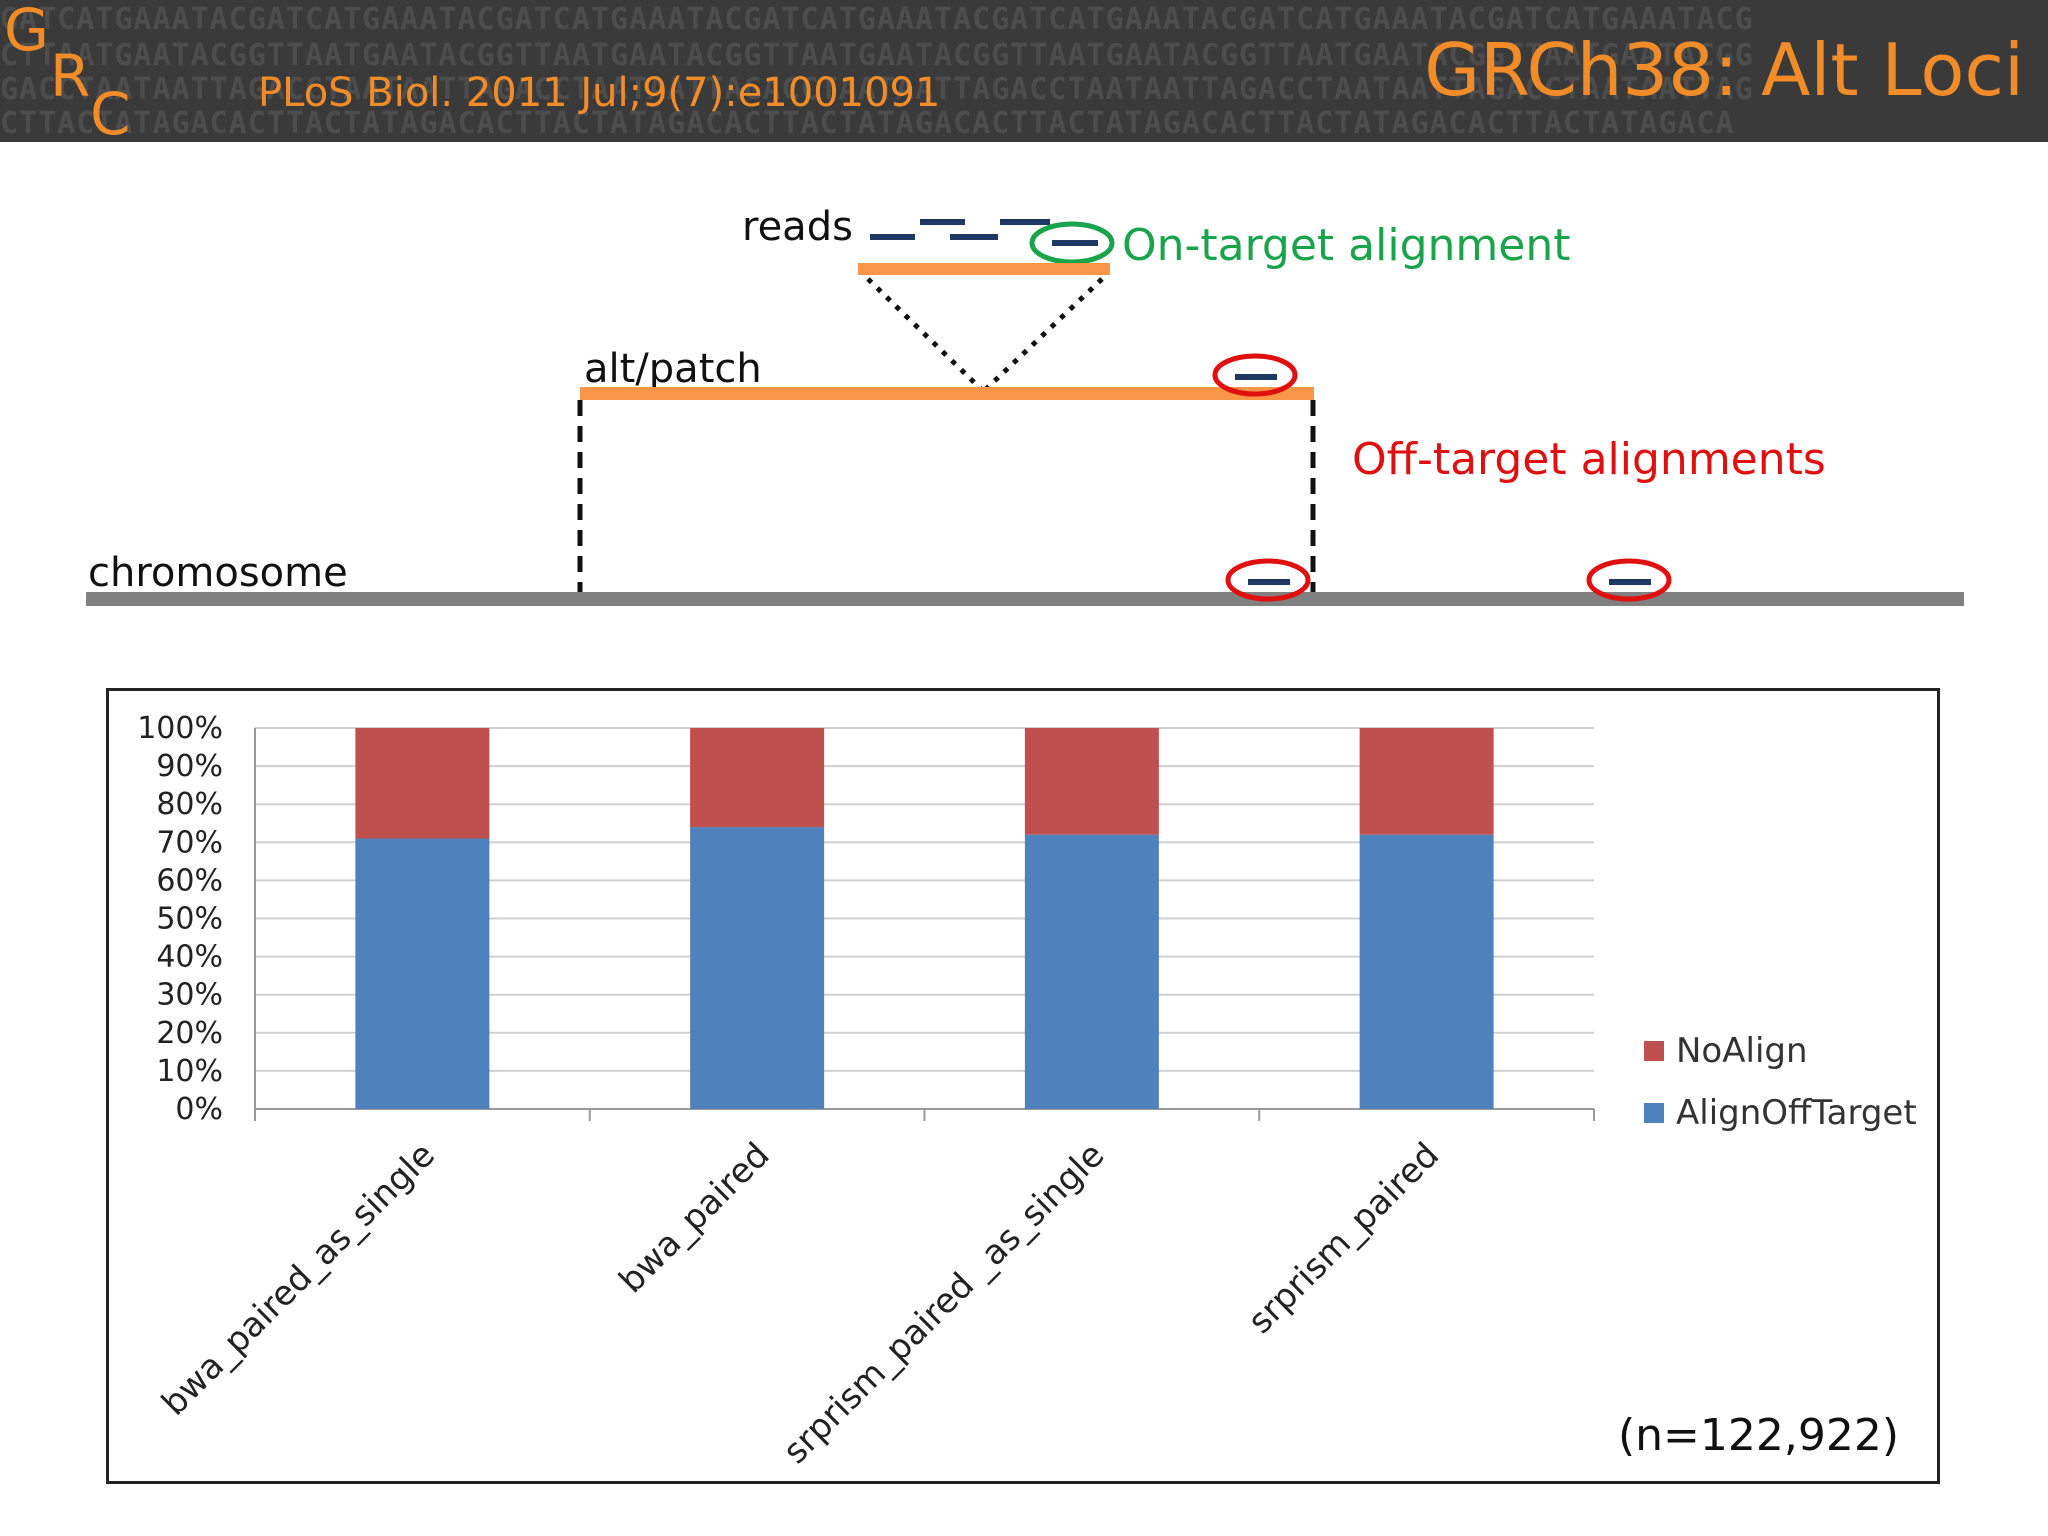 The image size is (2048, 1536). What do you see at coordinates (110, 111) in the screenshot?
I see `logo-letter-c: C` at bounding box center [110, 111].